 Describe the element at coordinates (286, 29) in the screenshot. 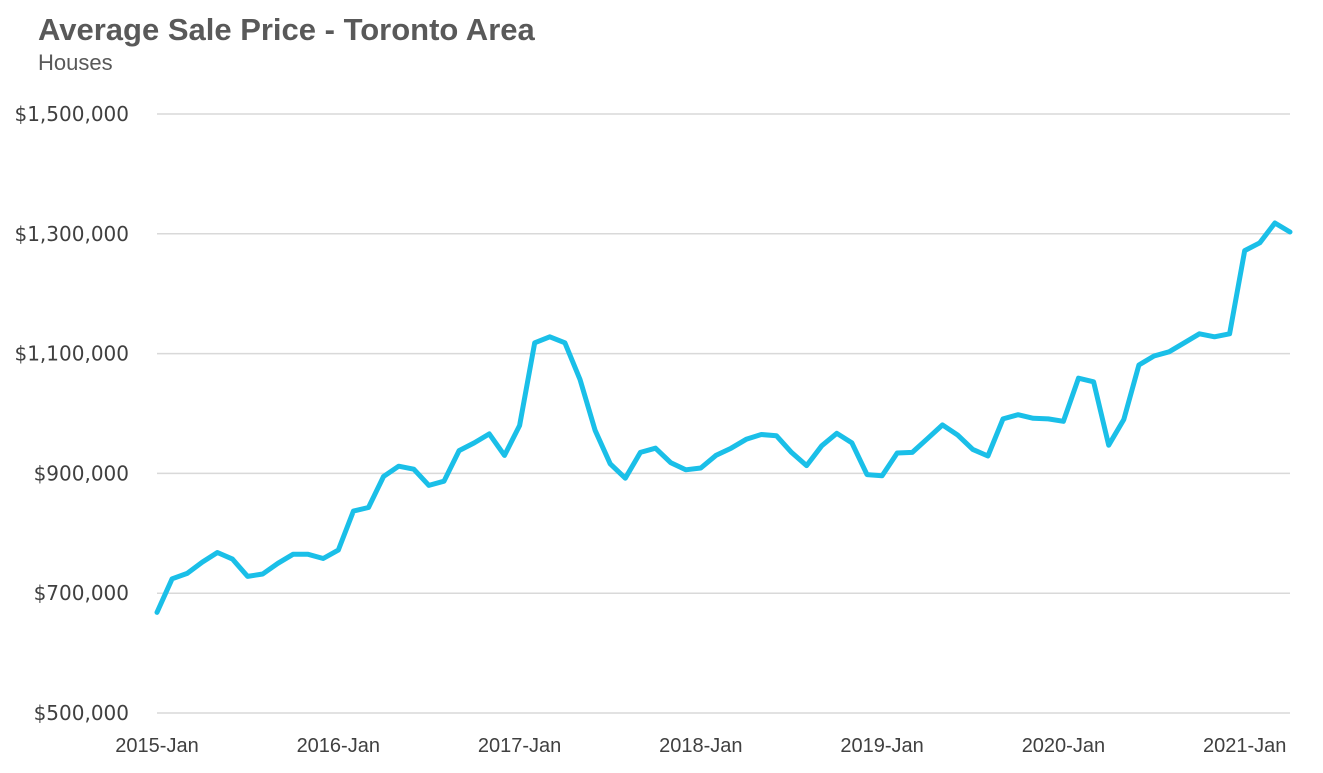

I see `chart-title: Average Sale Price - Toronto Area` at that location.